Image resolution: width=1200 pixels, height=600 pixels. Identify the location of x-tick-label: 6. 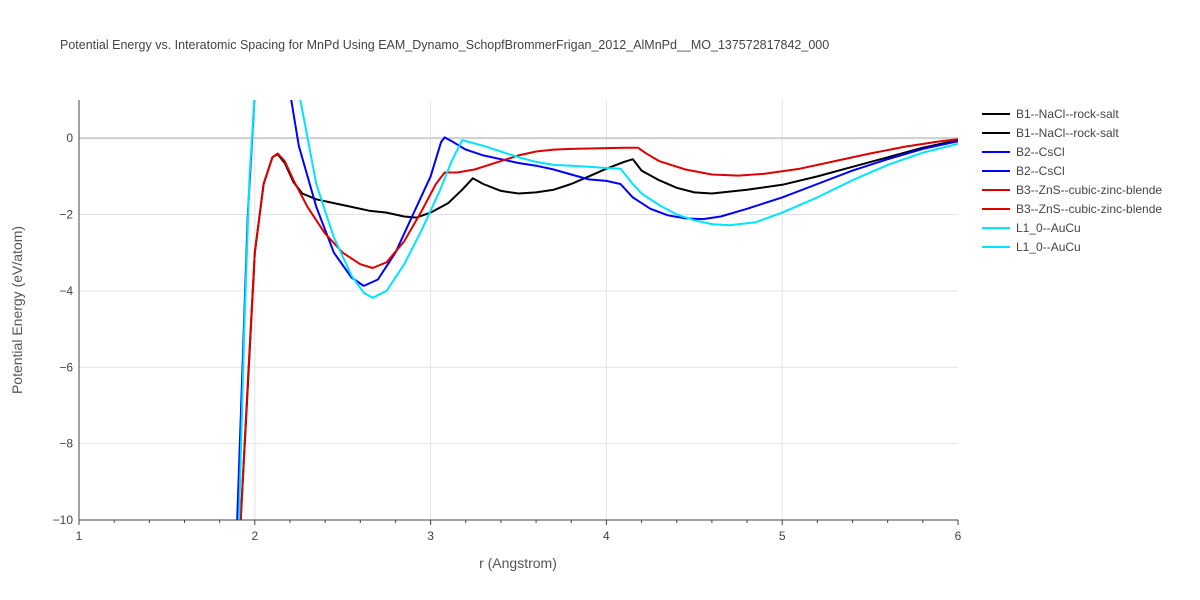
(958, 536).